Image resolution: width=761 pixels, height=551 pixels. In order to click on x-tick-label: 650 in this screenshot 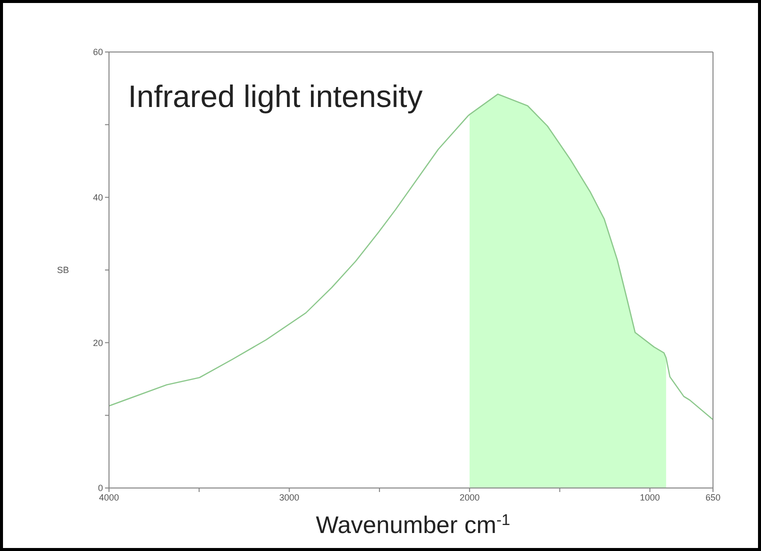, I will do `click(713, 497)`.